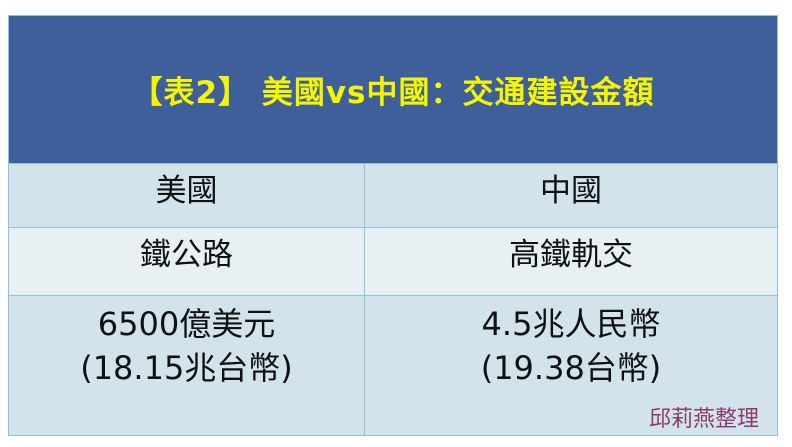 The image size is (792, 447). What do you see at coordinates (393, 93) in the screenshot?
I see `table-title: 【表2】 美國vs中國：交通建設金額` at bounding box center [393, 93].